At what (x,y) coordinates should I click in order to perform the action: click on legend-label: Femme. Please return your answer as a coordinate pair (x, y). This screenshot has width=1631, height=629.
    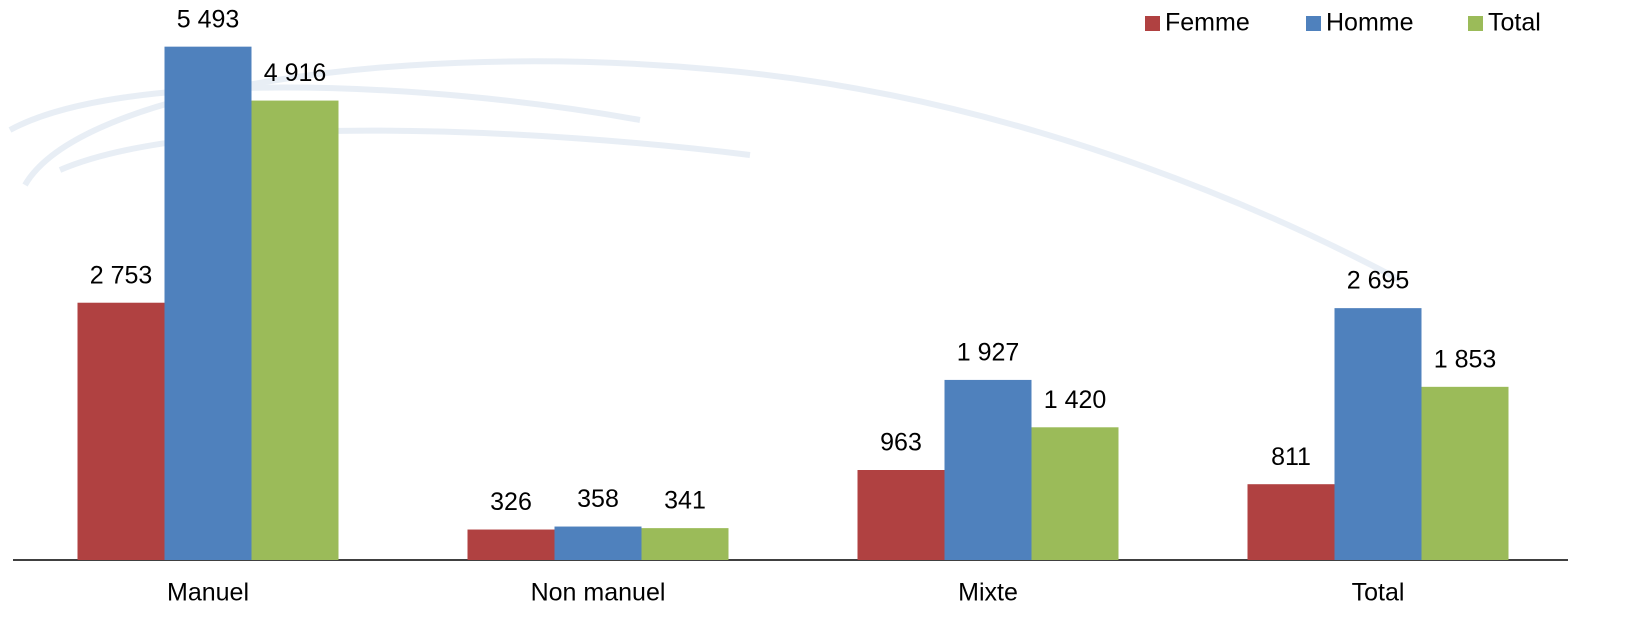
    Looking at the image, I should click on (1207, 23).